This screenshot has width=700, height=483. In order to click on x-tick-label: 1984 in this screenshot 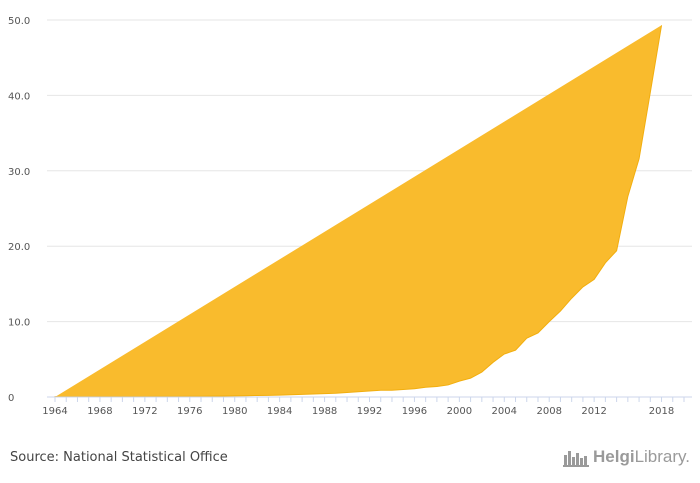, I will do `click(279, 411)`.